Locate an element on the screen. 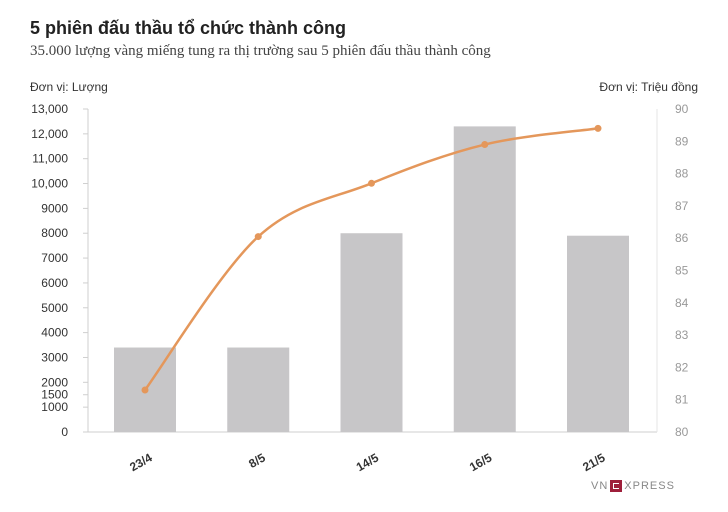  right-tick-label: 84 is located at coordinates (682, 303).